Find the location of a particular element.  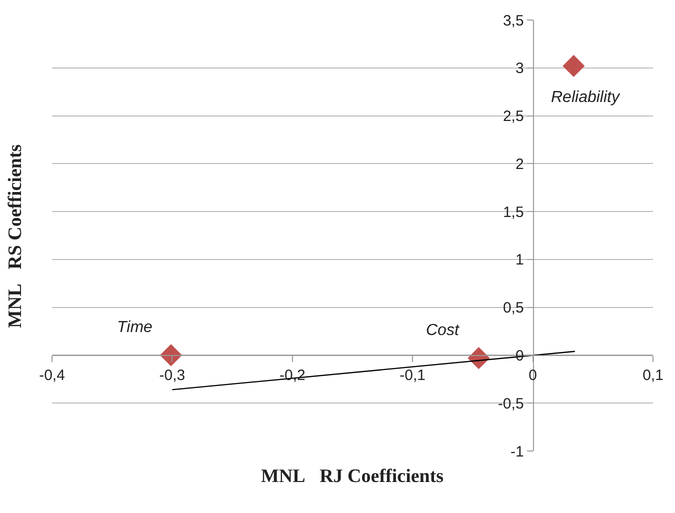

annotation: Time is located at coordinates (135, 327).